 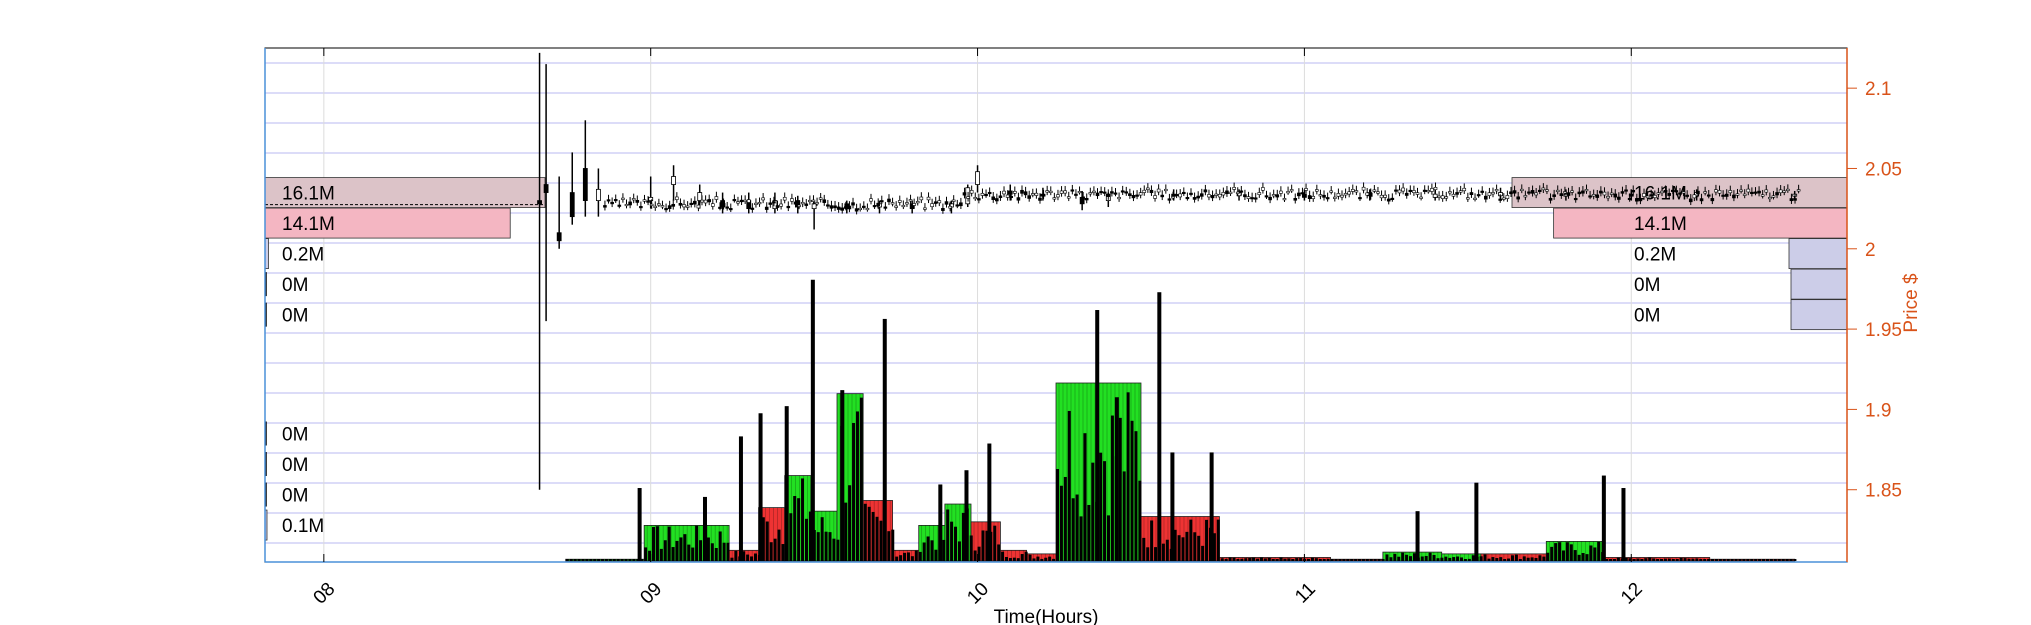 I want to click on profile-bar-left, so click(x=387, y=223).